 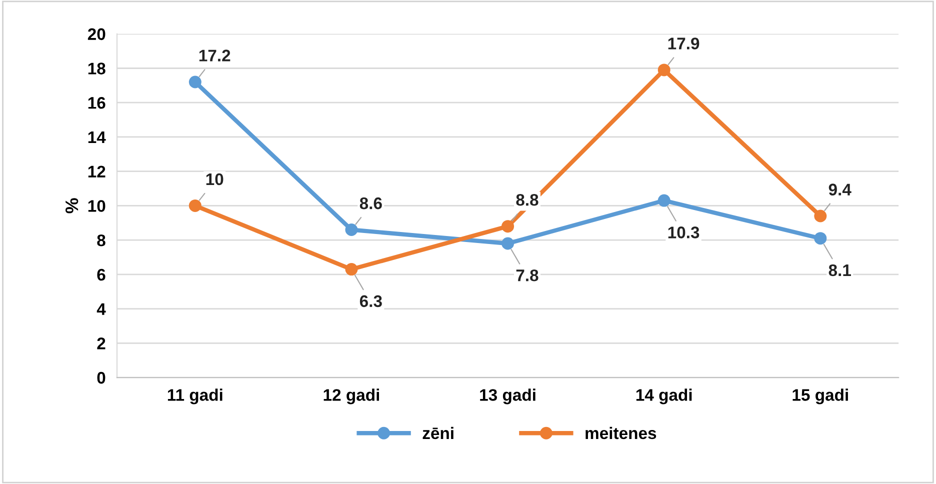 What do you see at coordinates (621, 433) in the screenshot?
I see `legend-label: meitenes` at bounding box center [621, 433].